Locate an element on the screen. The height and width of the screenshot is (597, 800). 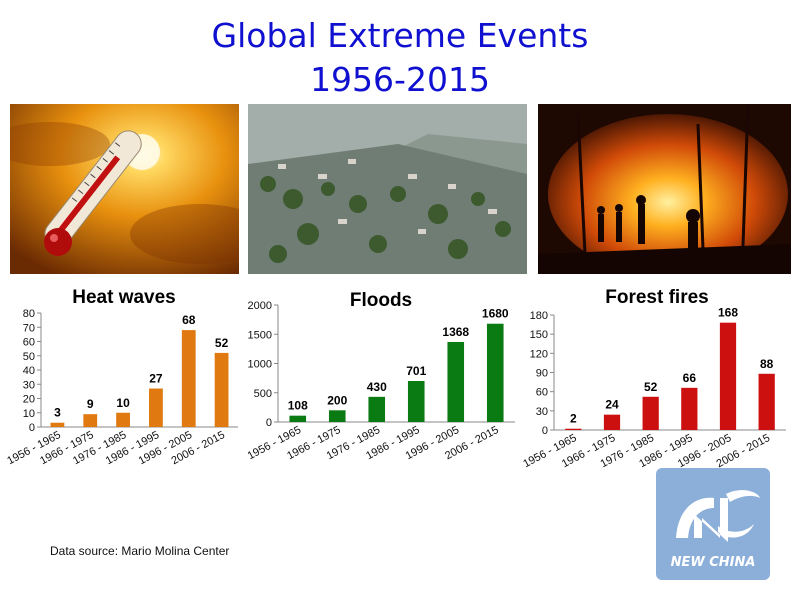
y-tick-label: 1500 is located at coordinates (260, 335).